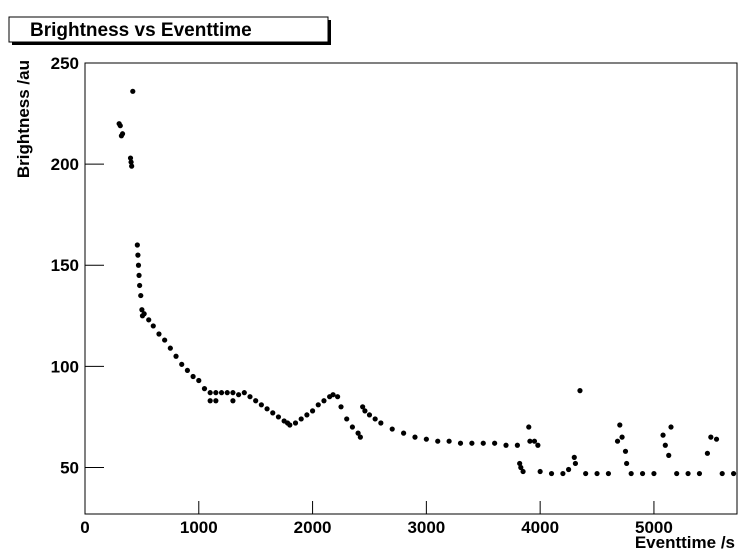 The height and width of the screenshot is (552, 738). I want to click on x-tick-label: 4000, so click(540, 527).